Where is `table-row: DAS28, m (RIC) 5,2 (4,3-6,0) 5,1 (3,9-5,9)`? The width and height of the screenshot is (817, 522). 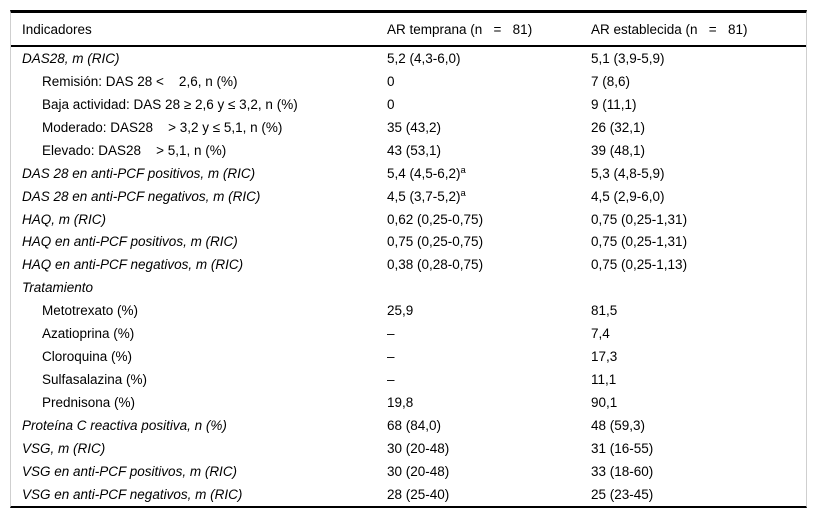 table-row: DAS28, m (RIC) 5,2 (4,3-6,0) 5,1 (3,9-5,9) is located at coordinates (408, 58).